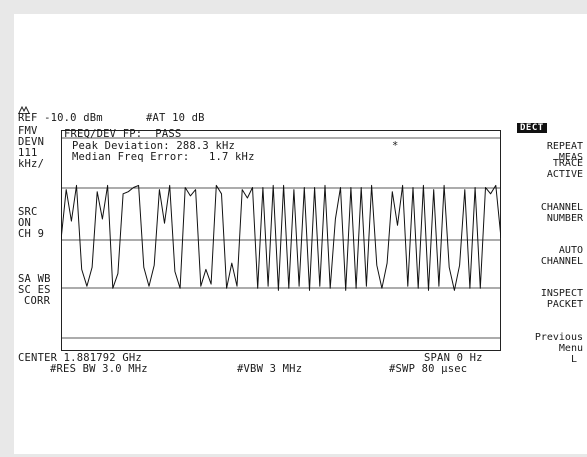  What do you see at coordinates (28, 131) in the screenshot?
I see `fmv-label: FMV` at bounding box center [28, 131].